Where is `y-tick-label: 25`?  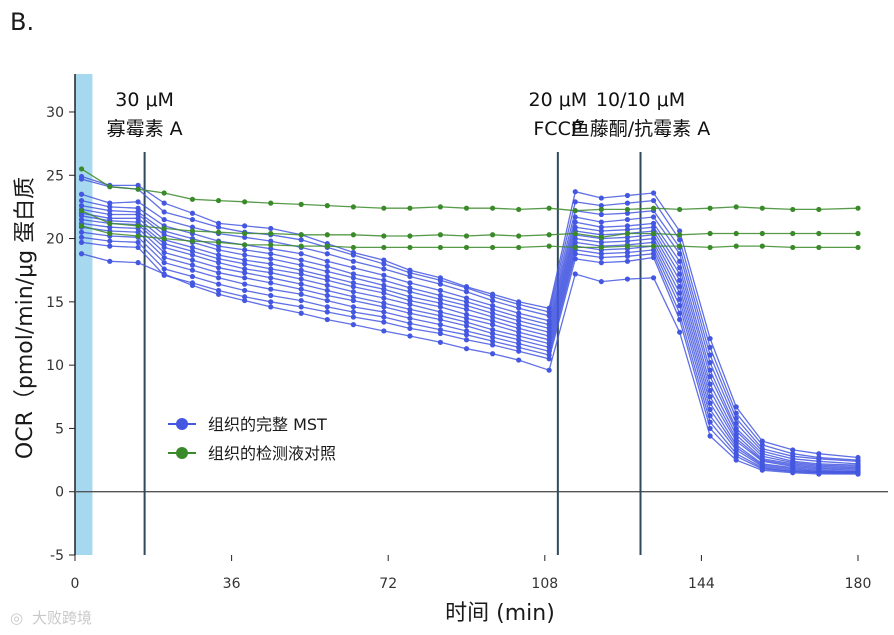
y-tick-label: 25 is located at coordinates (55, 176).